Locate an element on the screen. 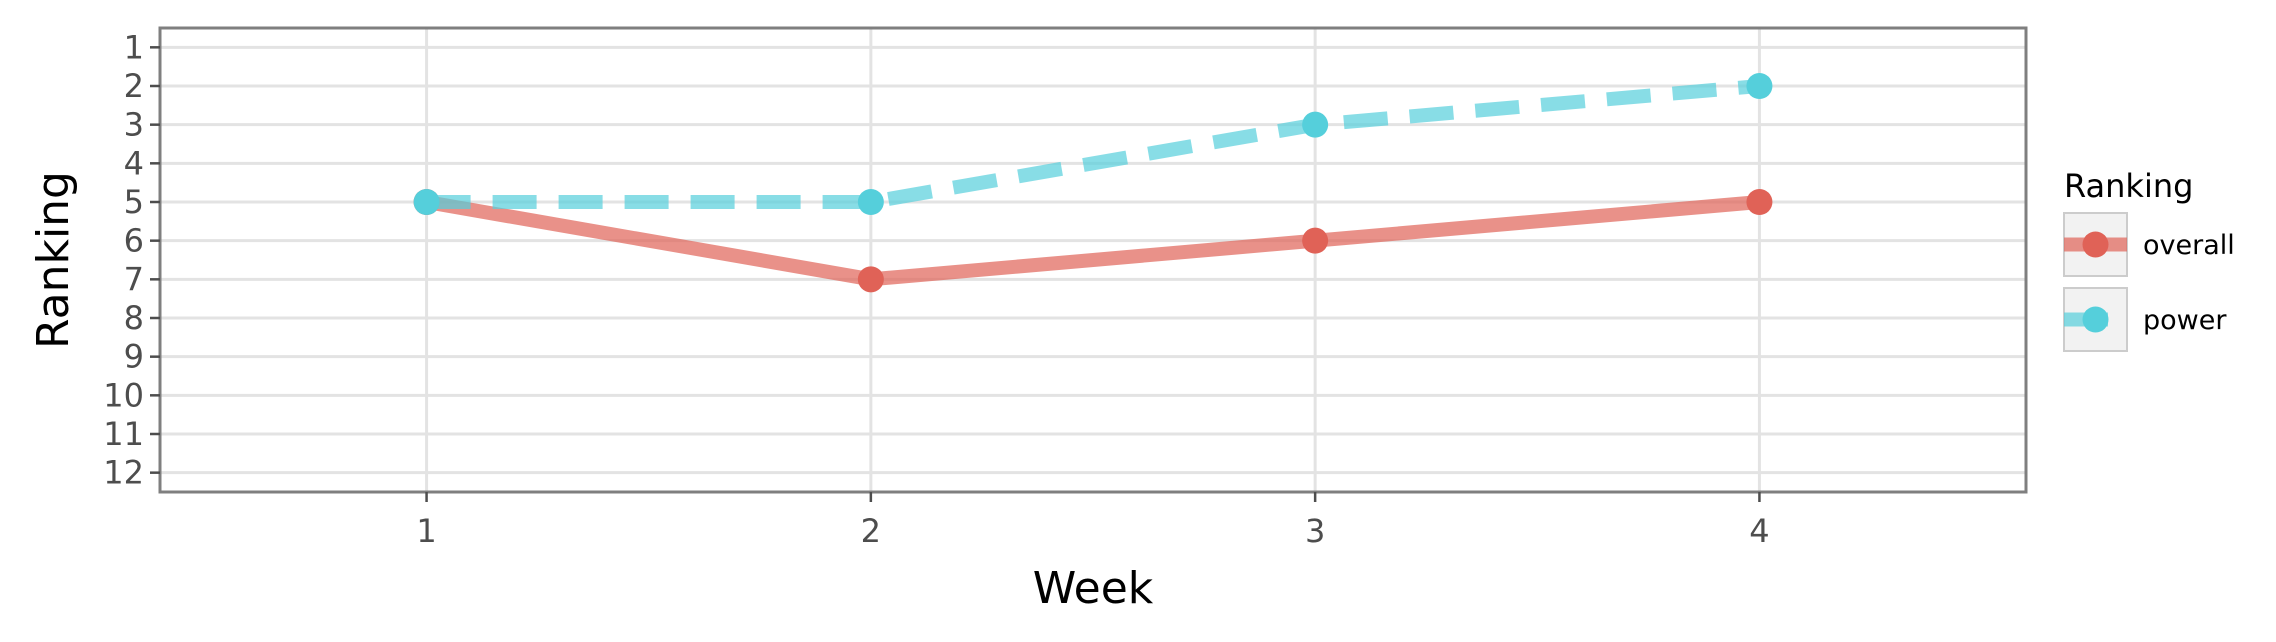 The width and height of the screenshot is (2276, 642). y-tick-label: 6 is located at coordinates (134, 241).